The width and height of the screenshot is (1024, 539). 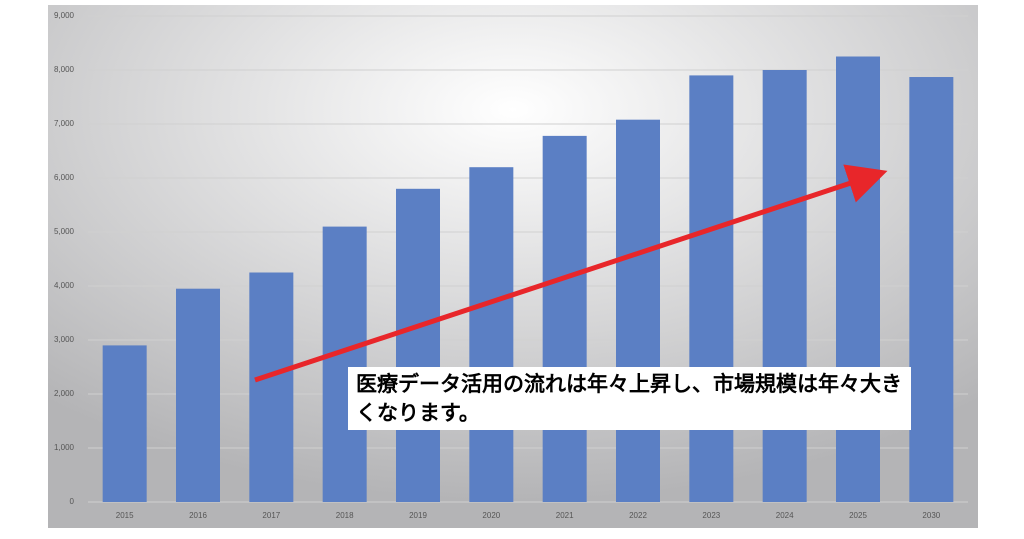 I want to click on y-tick-label: 2,000, so click(x=64, y=393).